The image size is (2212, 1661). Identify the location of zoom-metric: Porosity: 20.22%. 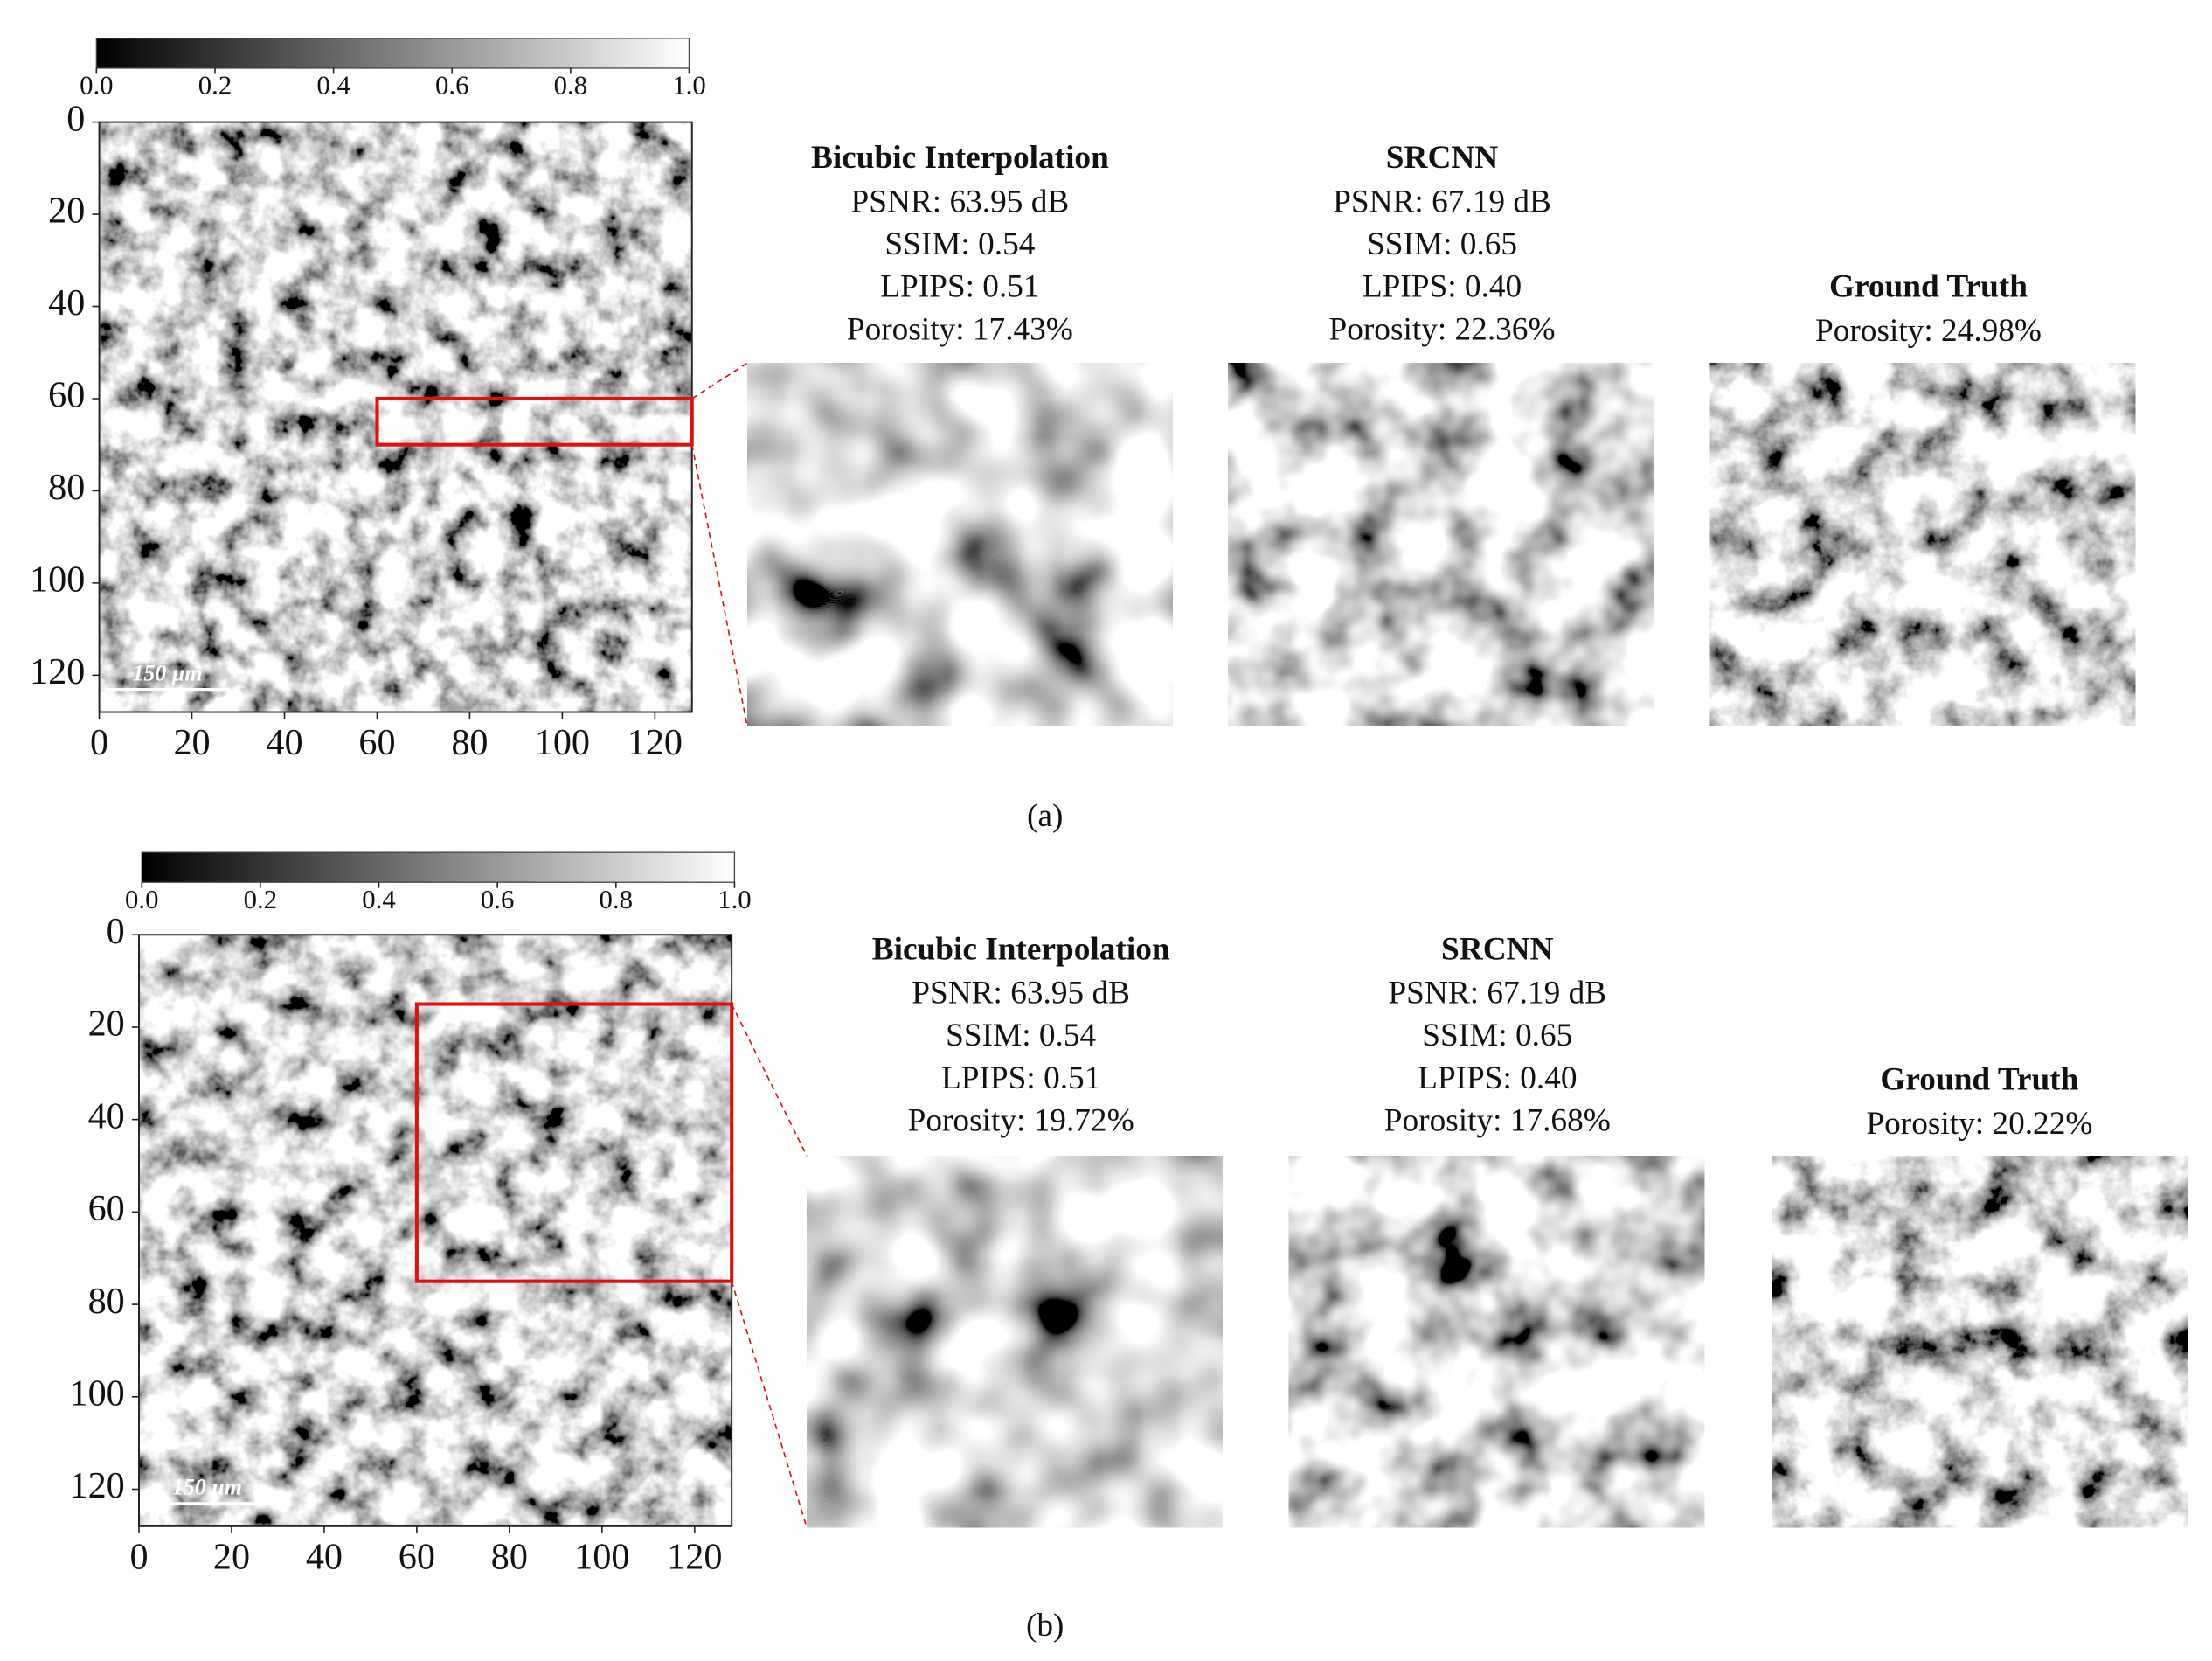
(1979, 1124).